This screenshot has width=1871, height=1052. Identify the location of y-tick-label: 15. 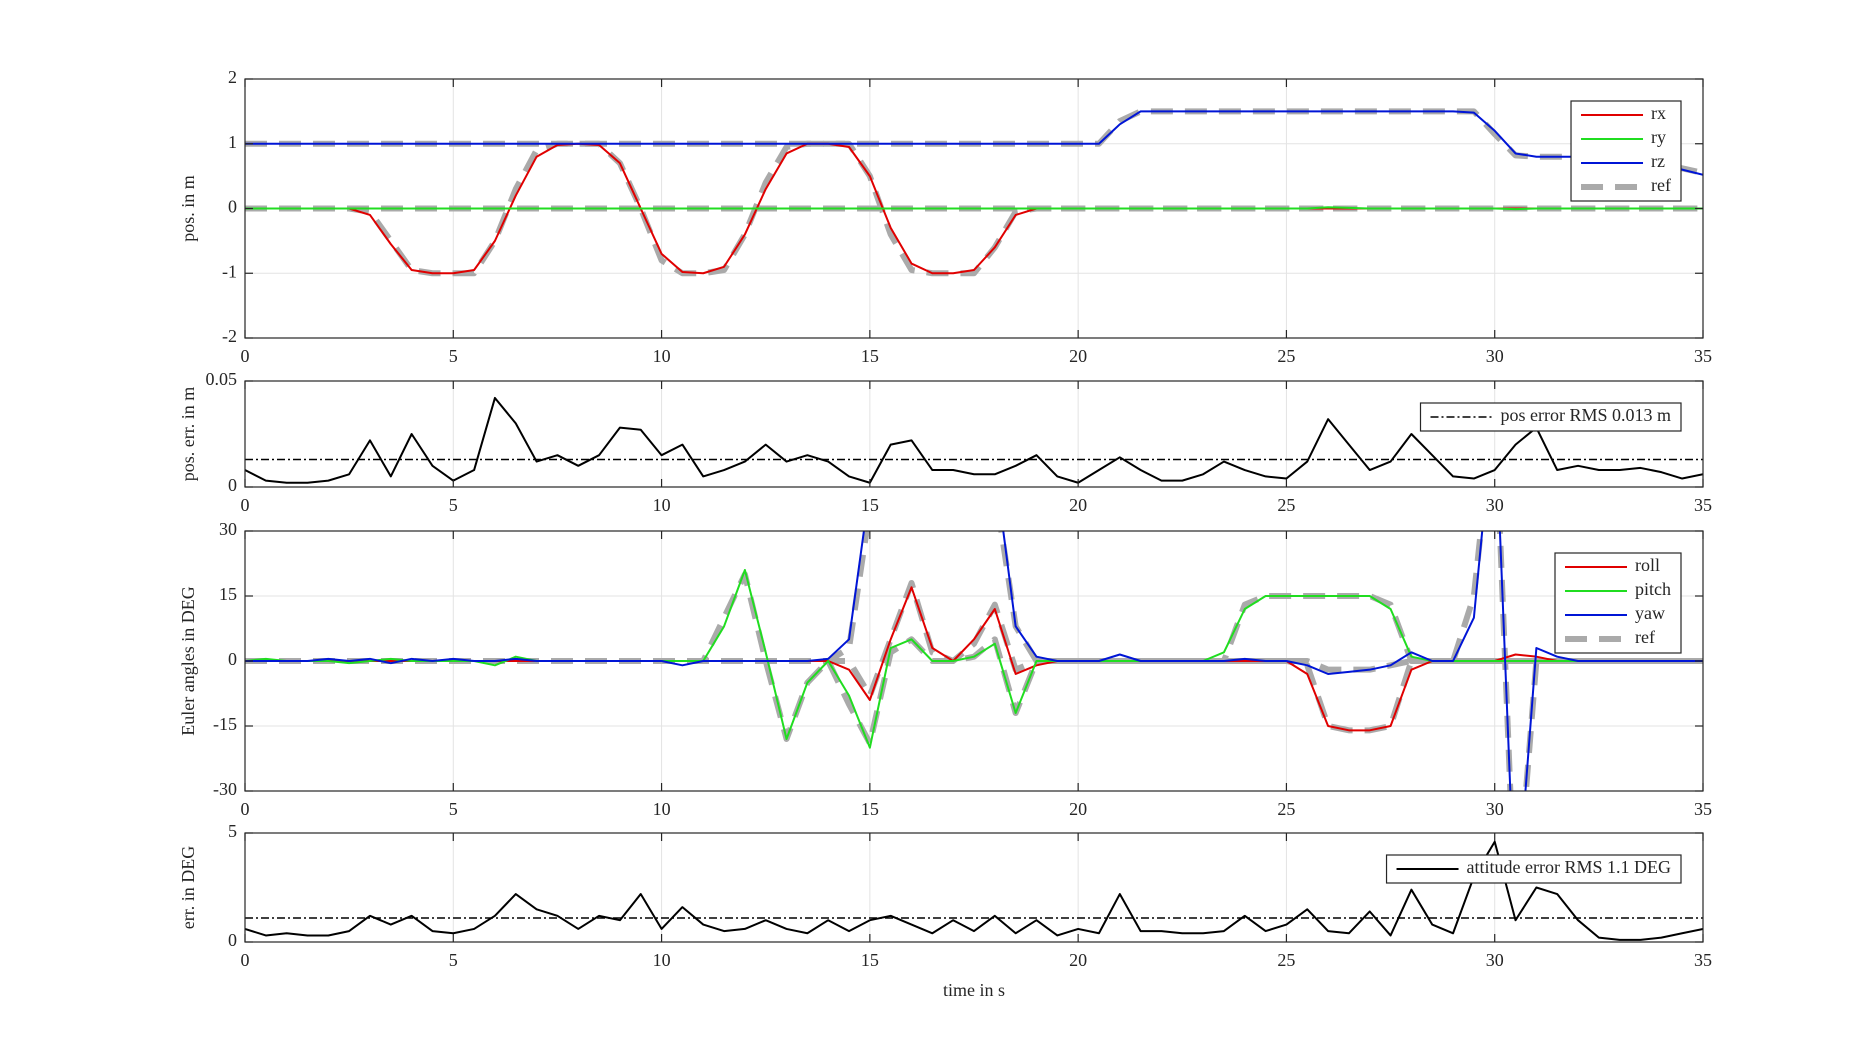
(228, 594).